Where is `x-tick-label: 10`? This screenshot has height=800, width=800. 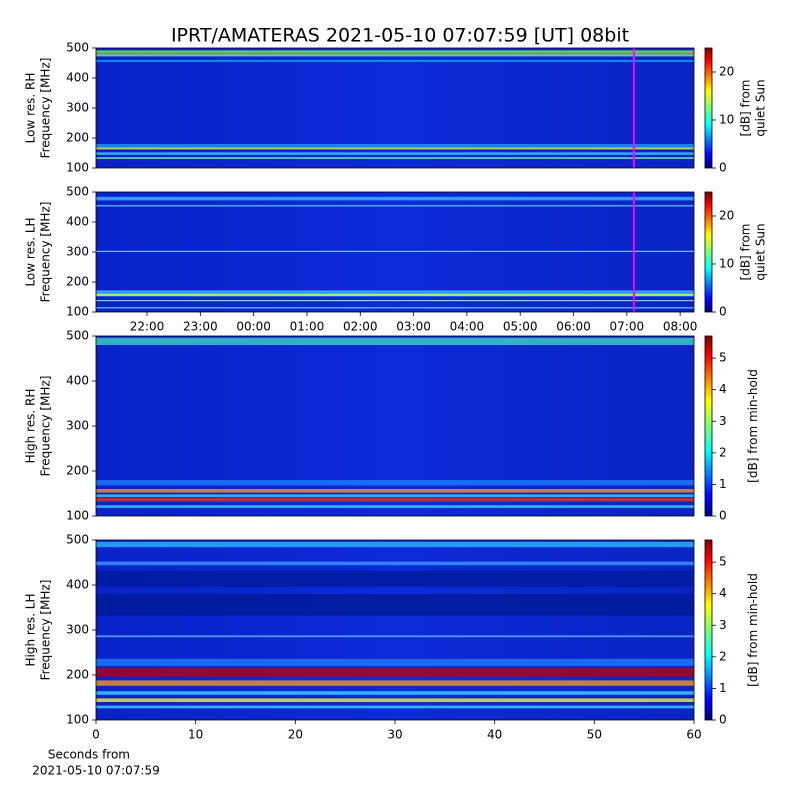
x-tick-label: 10 is located at coordinates (195, 735).